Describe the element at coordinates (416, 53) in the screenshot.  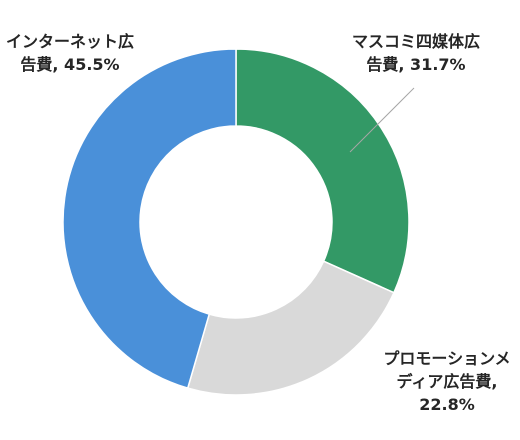
I see `label-mass-media: マスコミ四媒体広告費, 31.7%` at that location.